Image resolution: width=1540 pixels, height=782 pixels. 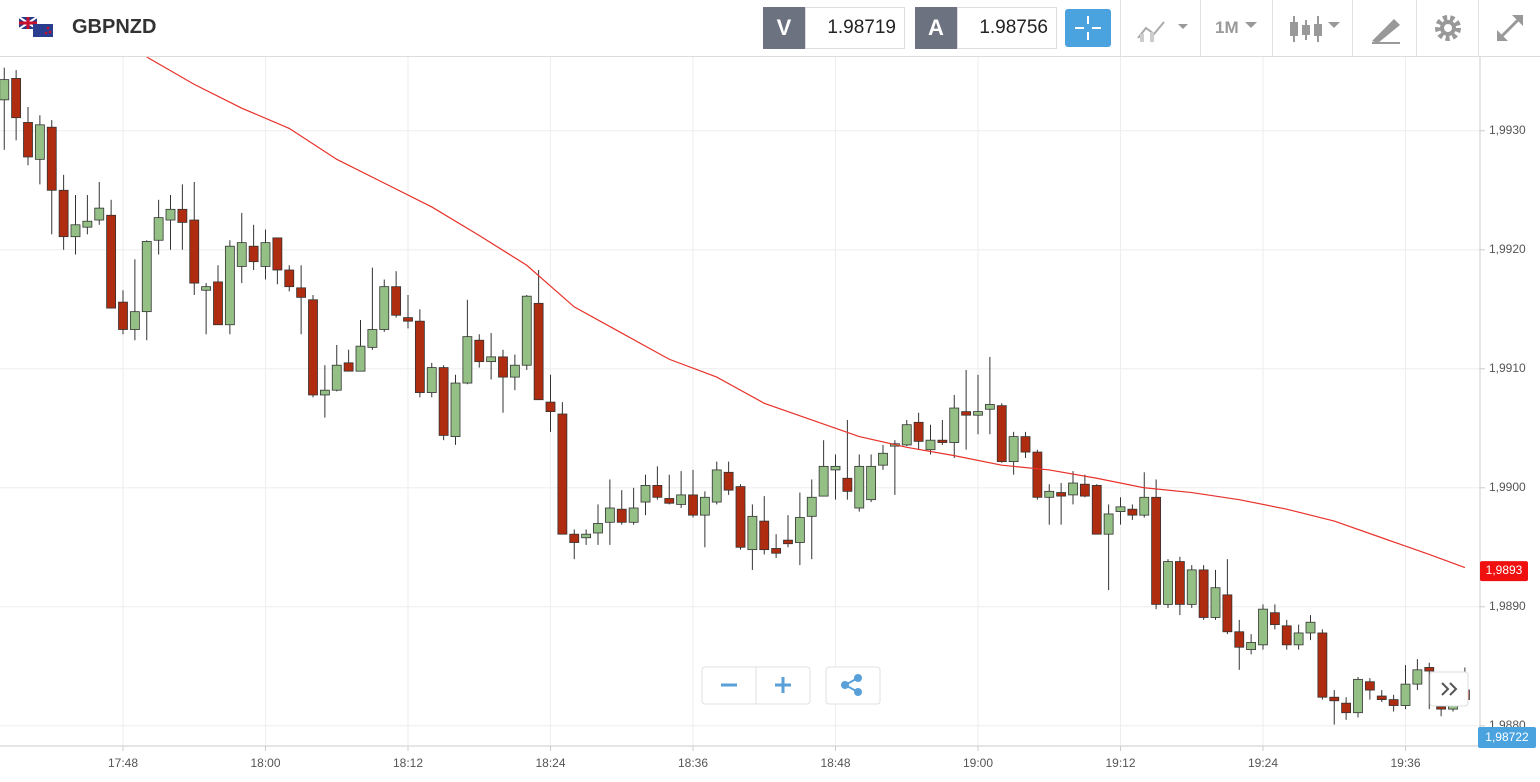 What do you see at coordinates (1386, 29) in the screenshot?
I see `drawing-tools-button` at bounding box center [1386, 29].